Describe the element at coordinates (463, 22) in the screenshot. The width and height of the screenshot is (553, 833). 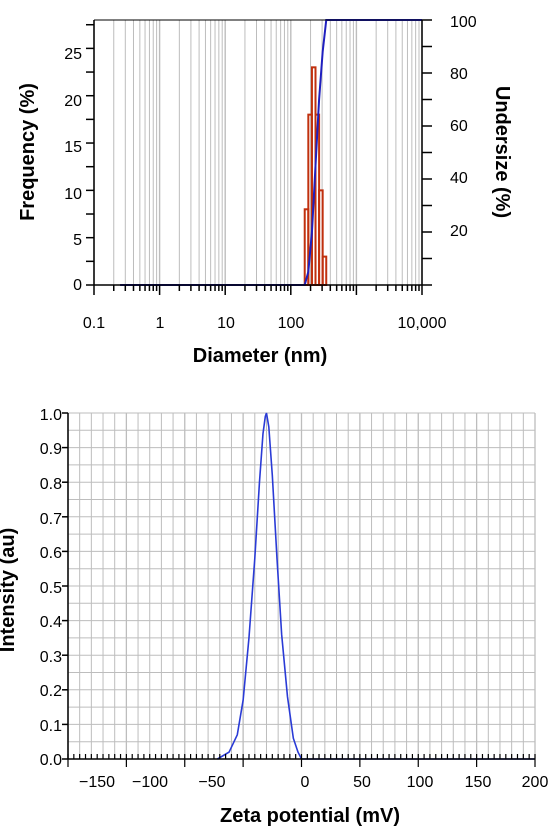
I see `y-right-tick-label: 100` at that location.